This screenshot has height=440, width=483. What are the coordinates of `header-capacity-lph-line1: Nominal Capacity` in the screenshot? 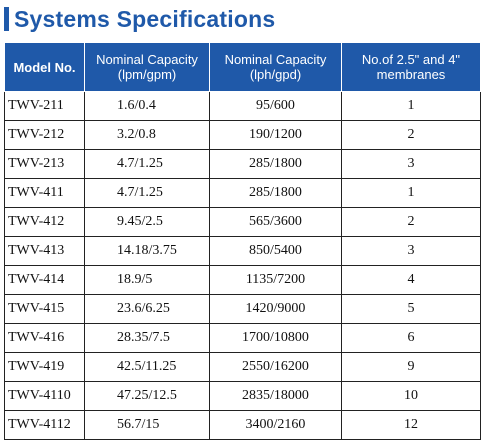 It's located at (275, 59).